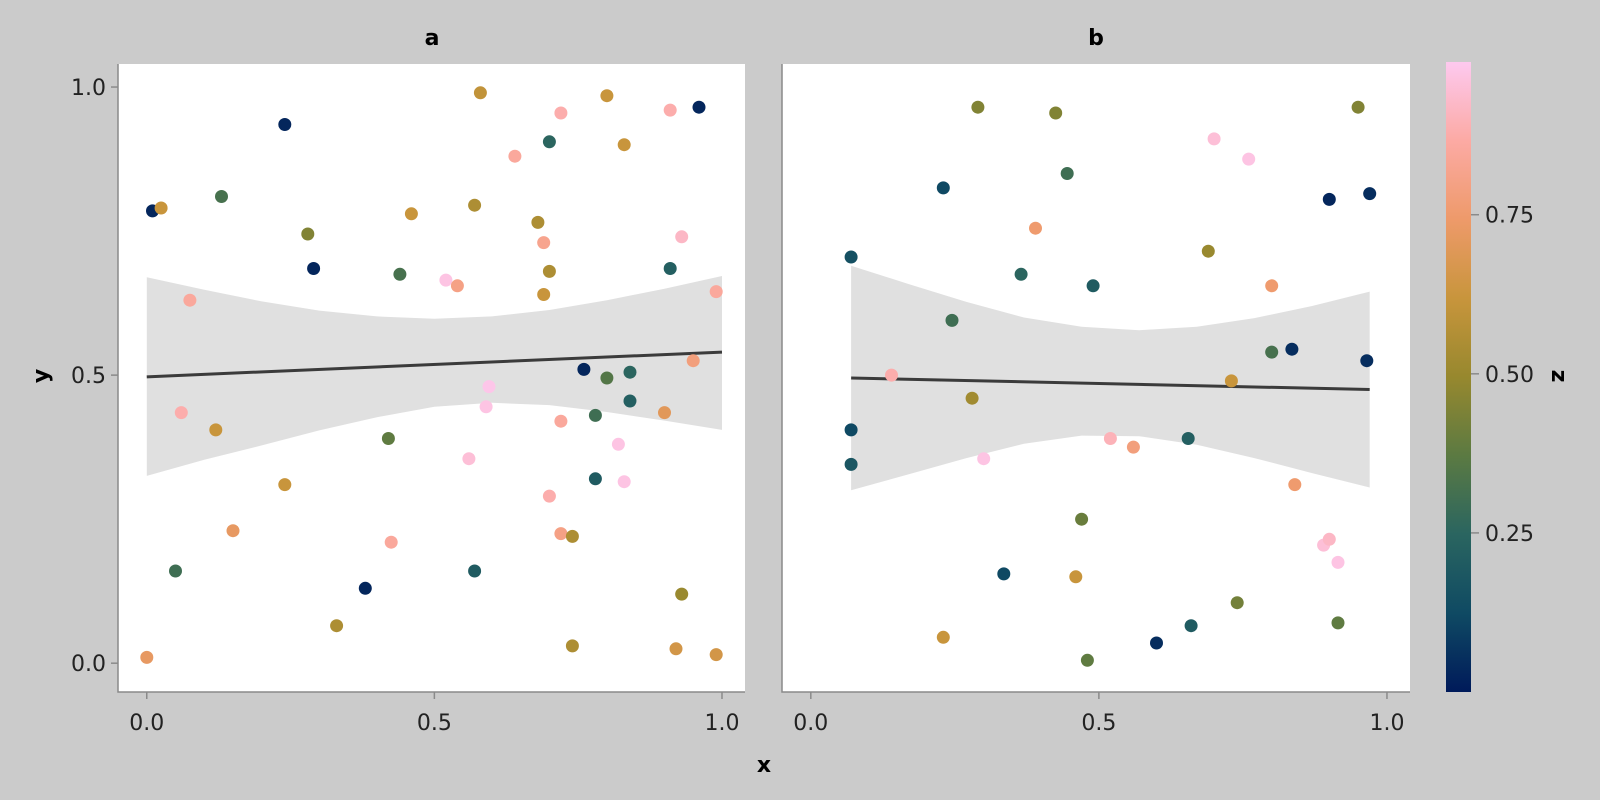  What do you see at coordinates (1096, 38) in the screenshot?
I see `facet-title-b: b` at bounding box center [1096, 38].